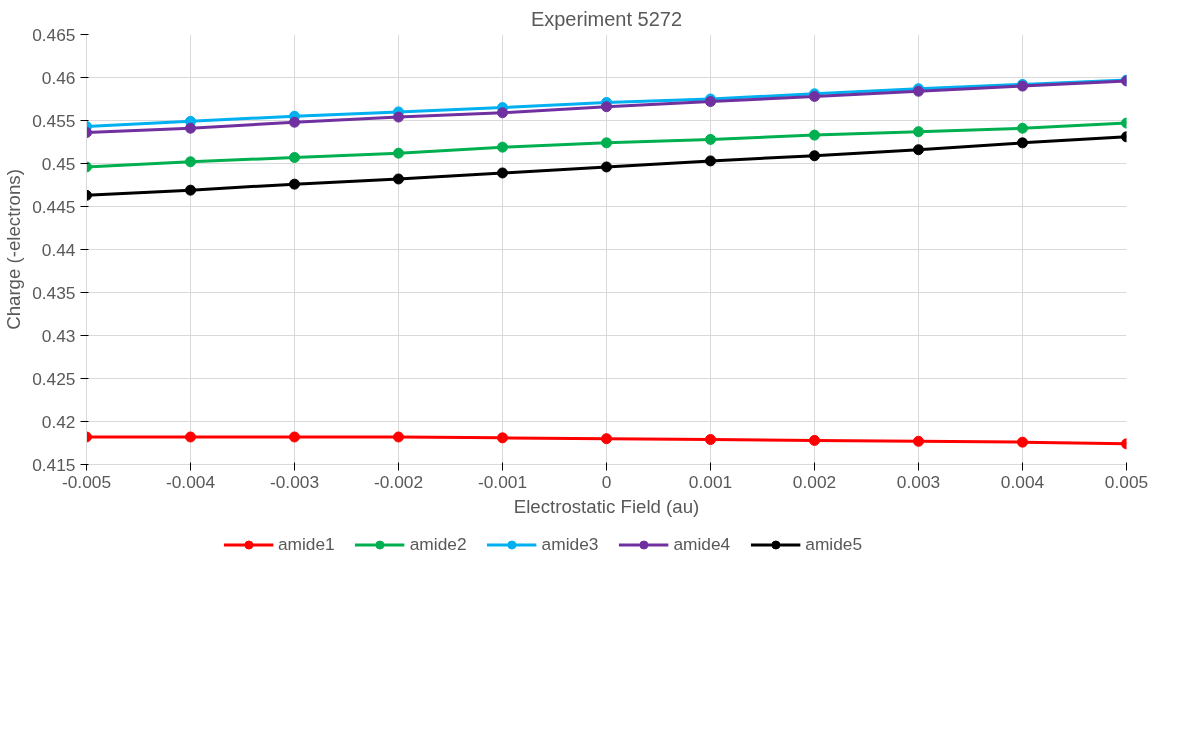  What do you see at coordinates (918, 481) in the screenshot?
I see `x-tick-label: 0.003` at bounding box center [918, 481].